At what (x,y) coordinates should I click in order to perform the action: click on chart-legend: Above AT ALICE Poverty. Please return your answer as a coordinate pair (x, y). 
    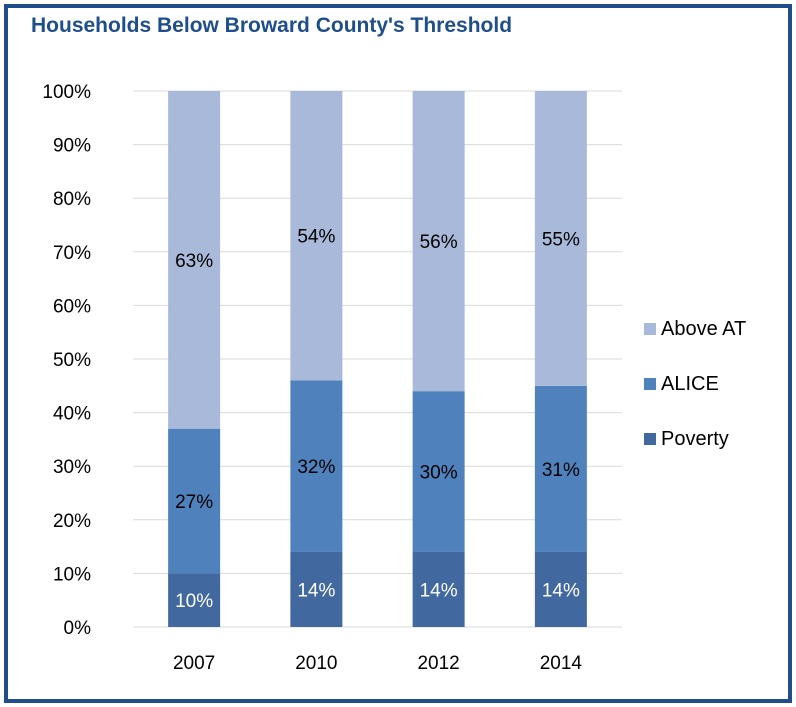
    Looking at the image, I should click on (695, 397).